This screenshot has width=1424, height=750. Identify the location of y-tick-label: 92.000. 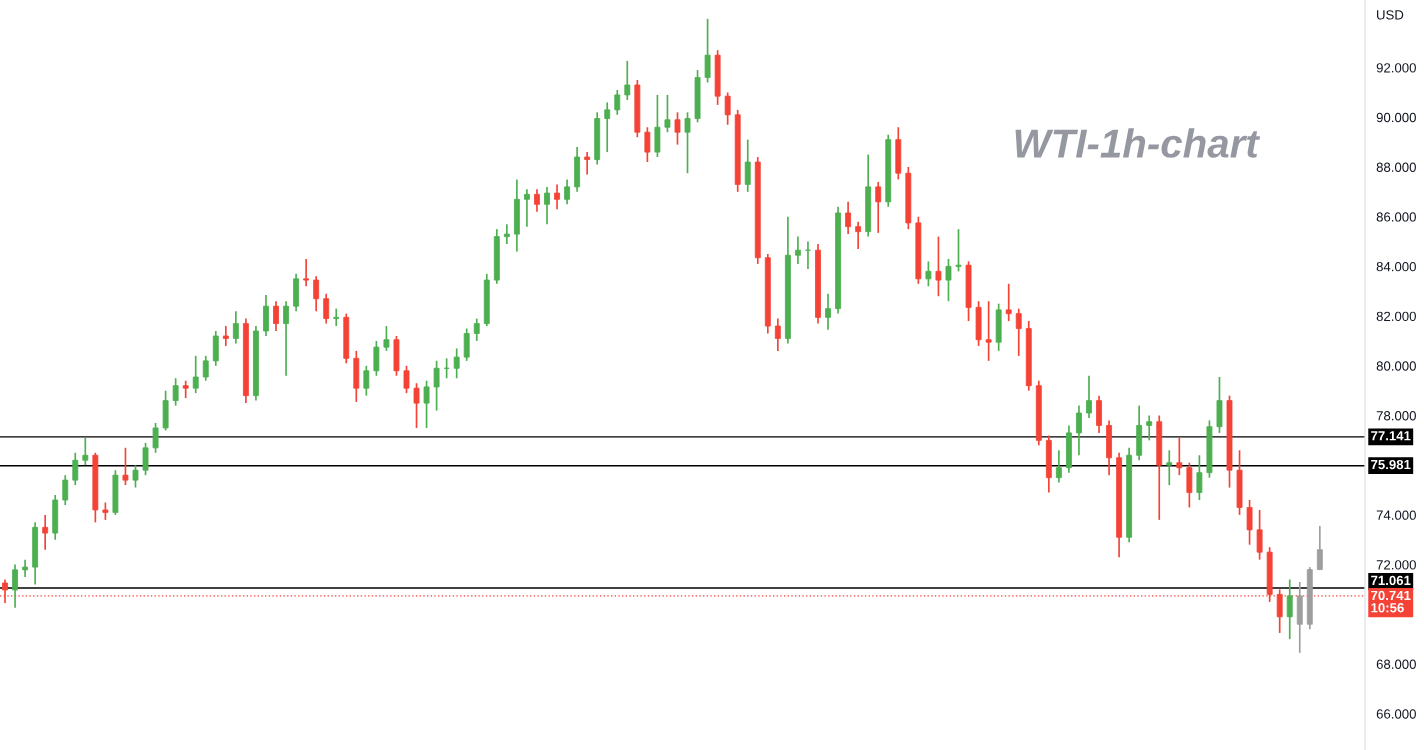
(1396, 68).